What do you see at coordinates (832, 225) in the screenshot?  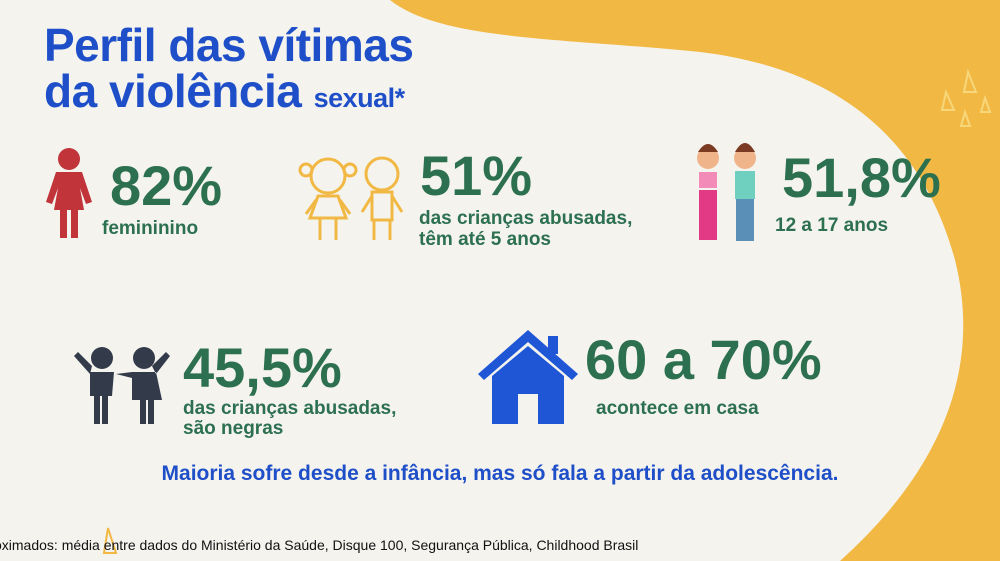 I see `stat-teen-label: 12 a 17 anos` at bounding box center [832, 225].